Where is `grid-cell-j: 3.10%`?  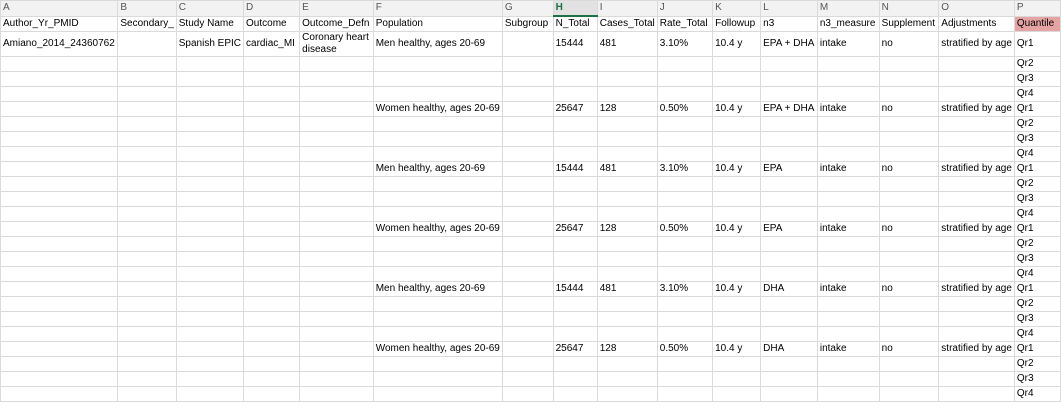
grid-cell-j: 3.10% is located at coordinates (685, 44).